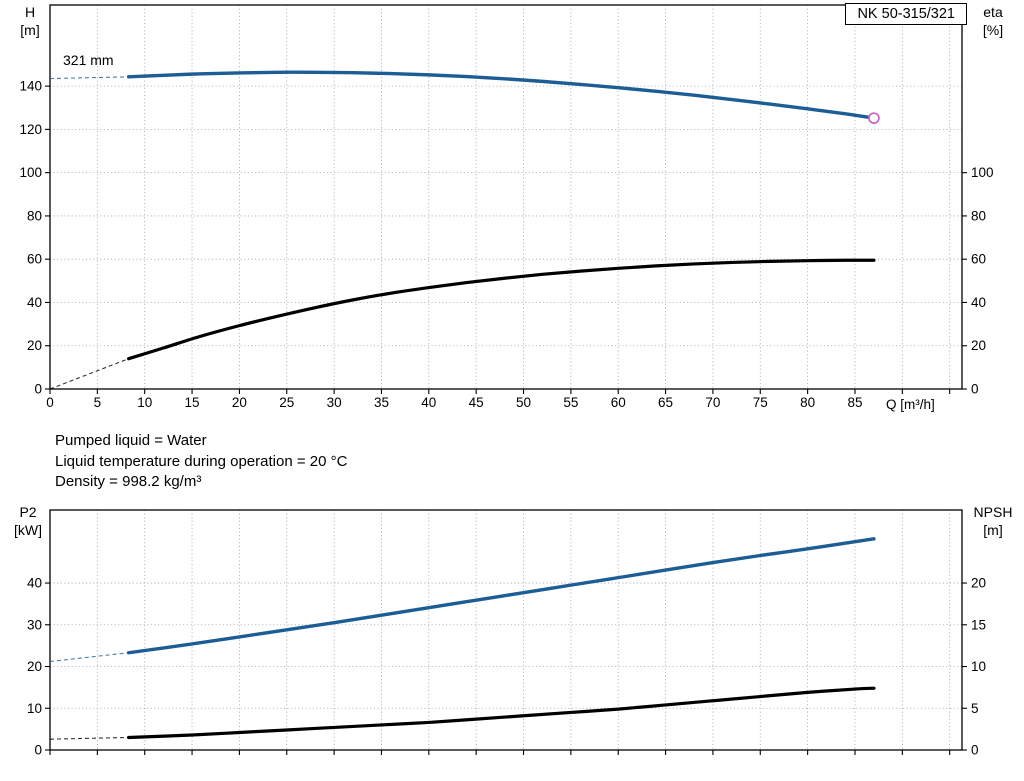 The width and height of the screenshot is (1024, 781). What do you see at coordinates (98, 402) in the screenshot?
I see `x-tick-label: 5` at bounding box center [98, 402].